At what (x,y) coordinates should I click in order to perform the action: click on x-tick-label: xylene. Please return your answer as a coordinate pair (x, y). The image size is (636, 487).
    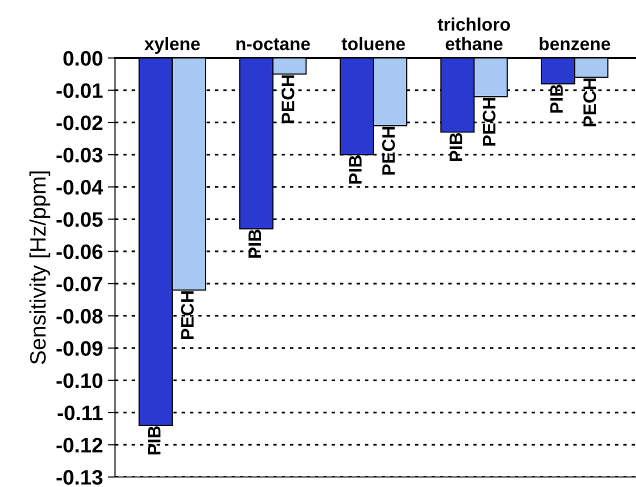
    Looking at the image, I should click on (172, 45).